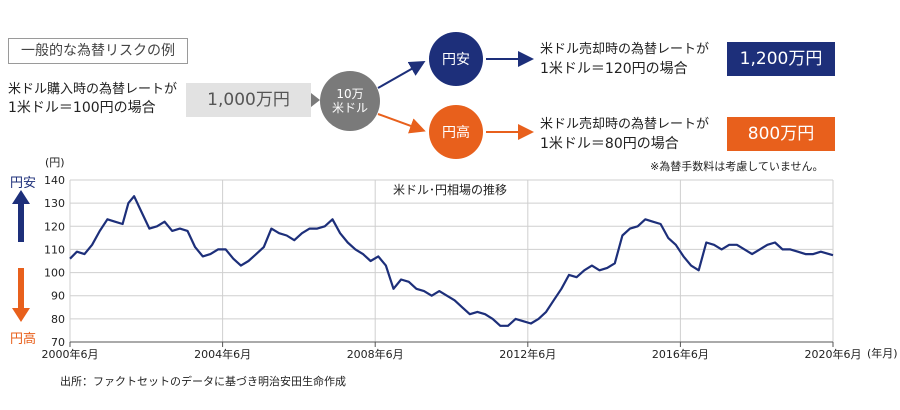  Describe the element at coordinates (401, 123) in the screenshot. I see `arrow-to-weak-icon` at that location.